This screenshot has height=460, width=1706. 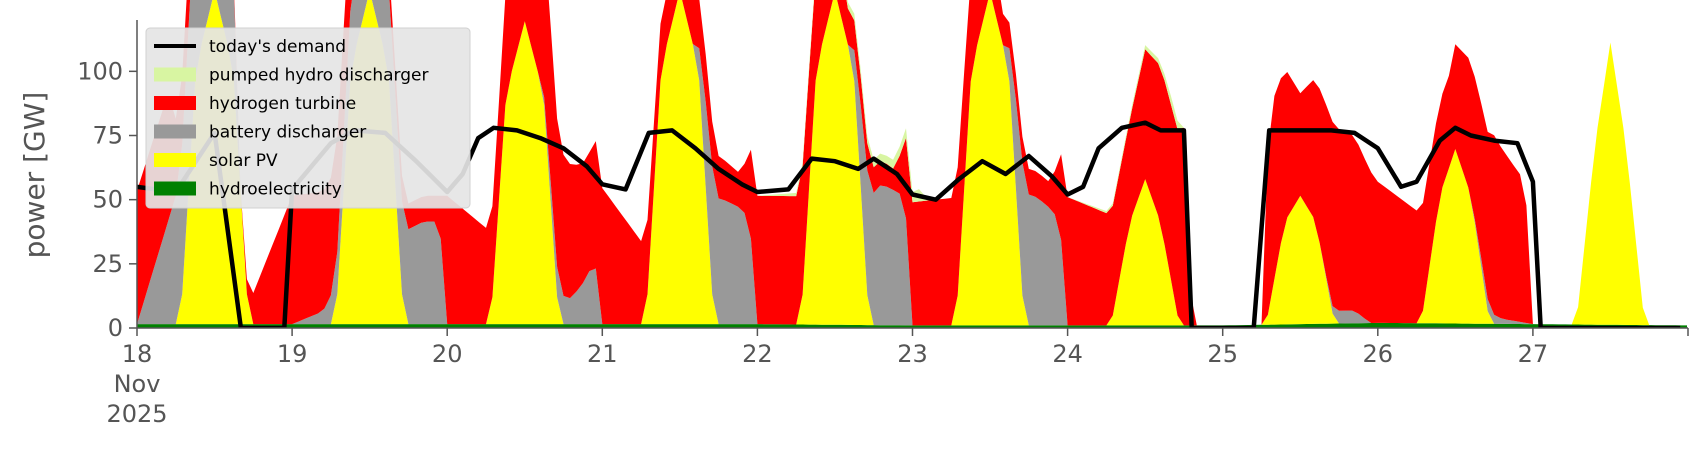 I want to click on legend-label: solar PV, so click(x=243, y=161).